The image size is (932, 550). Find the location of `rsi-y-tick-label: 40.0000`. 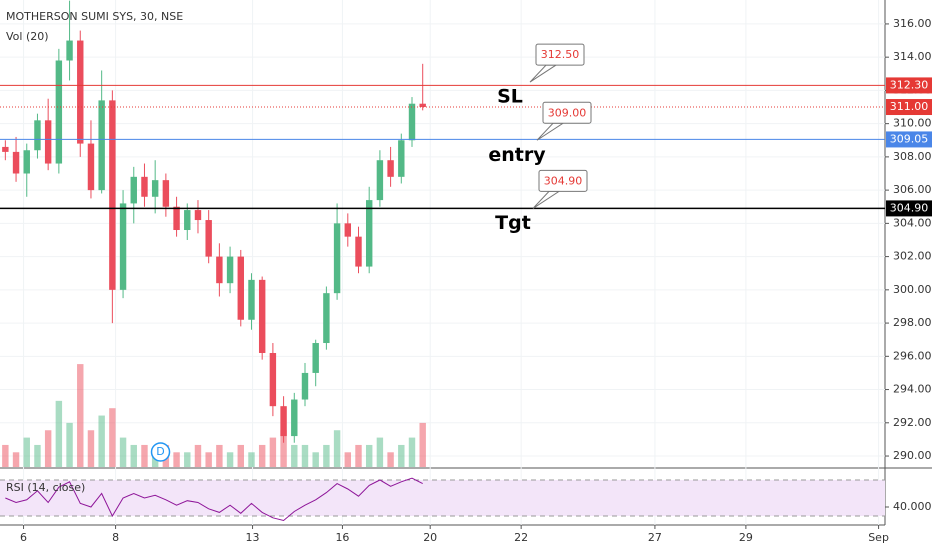

rsi-y-tick-label: 40.0000 is located at coordinates (912, 506).